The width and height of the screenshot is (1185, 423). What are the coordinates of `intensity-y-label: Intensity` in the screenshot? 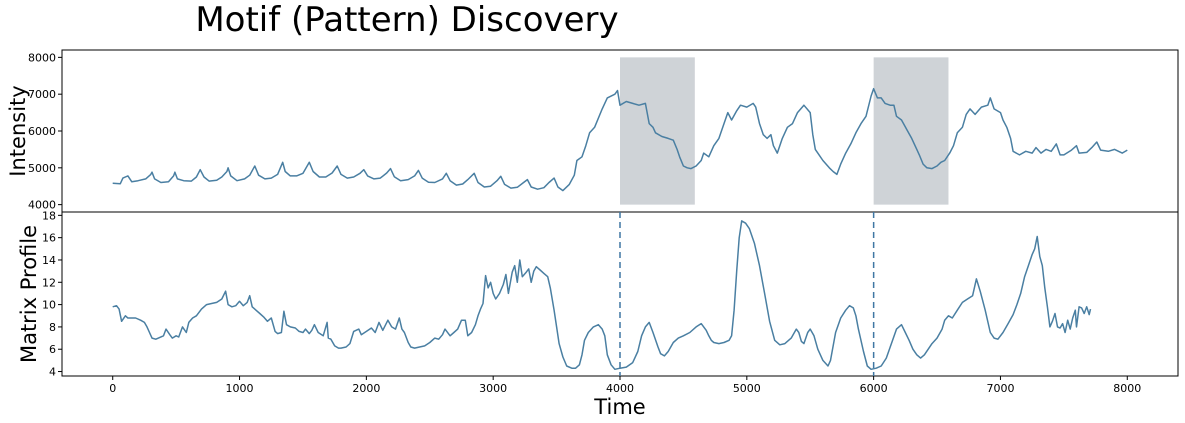 It's located at (18, 130).